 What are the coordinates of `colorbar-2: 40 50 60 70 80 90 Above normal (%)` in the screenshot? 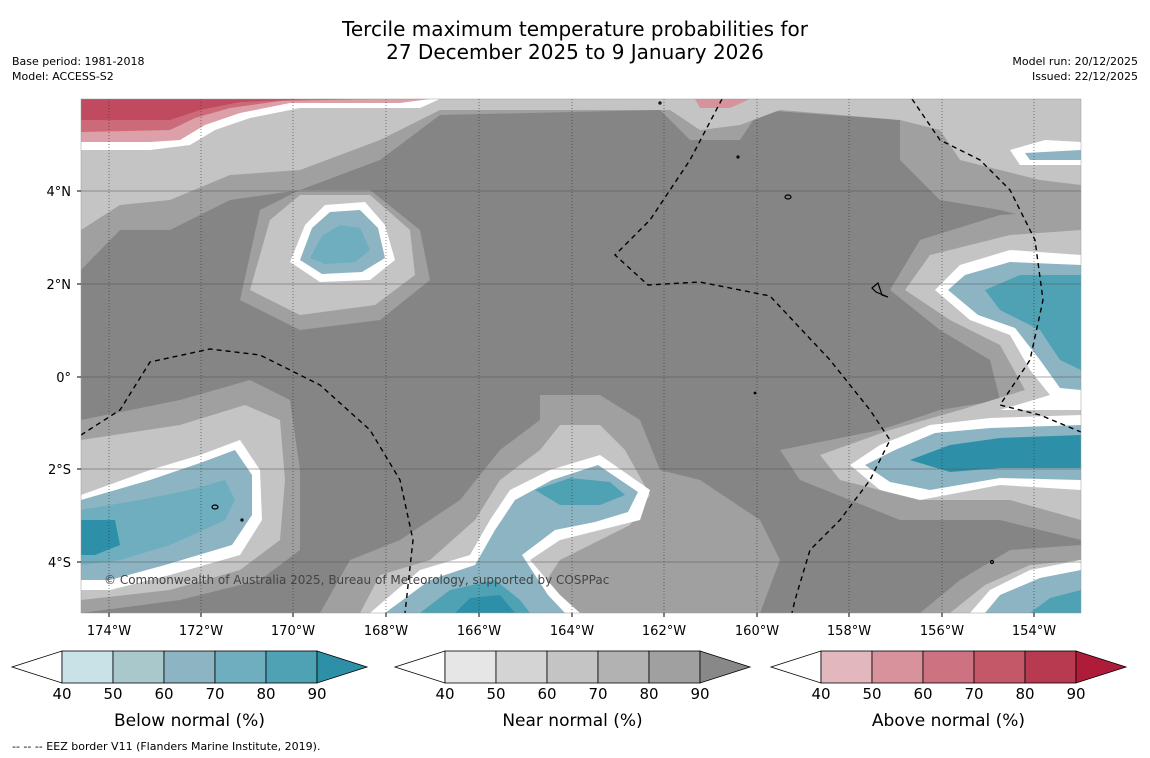 It's located at (948, 690).